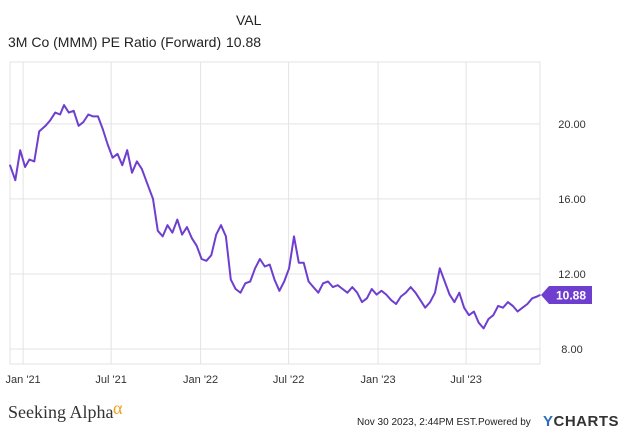  Describe the element at coordinates (200, 380) in the screenshot. I see `x-tick-label: Jan '22` at that location.